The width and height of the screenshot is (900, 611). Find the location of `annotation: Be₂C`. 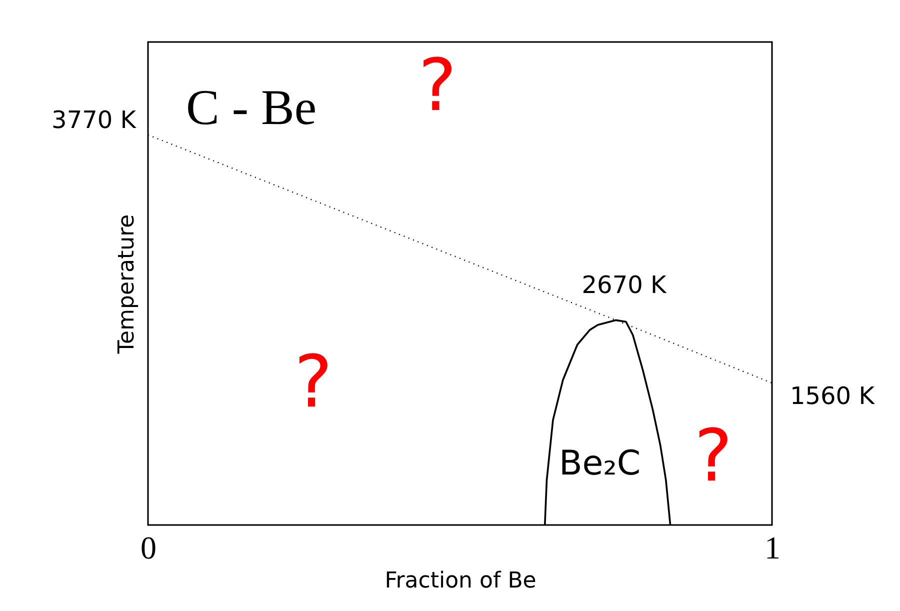

annotation: Be₂C is located at coordinates (599, 464).